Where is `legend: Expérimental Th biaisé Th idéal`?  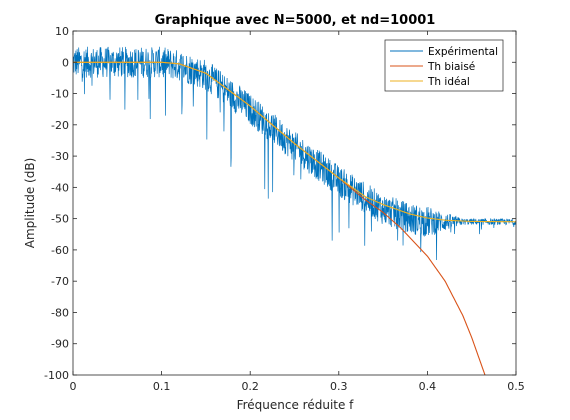 legend: Expérimental Th biaisé Th idéal is located at coordinates (444, 65).